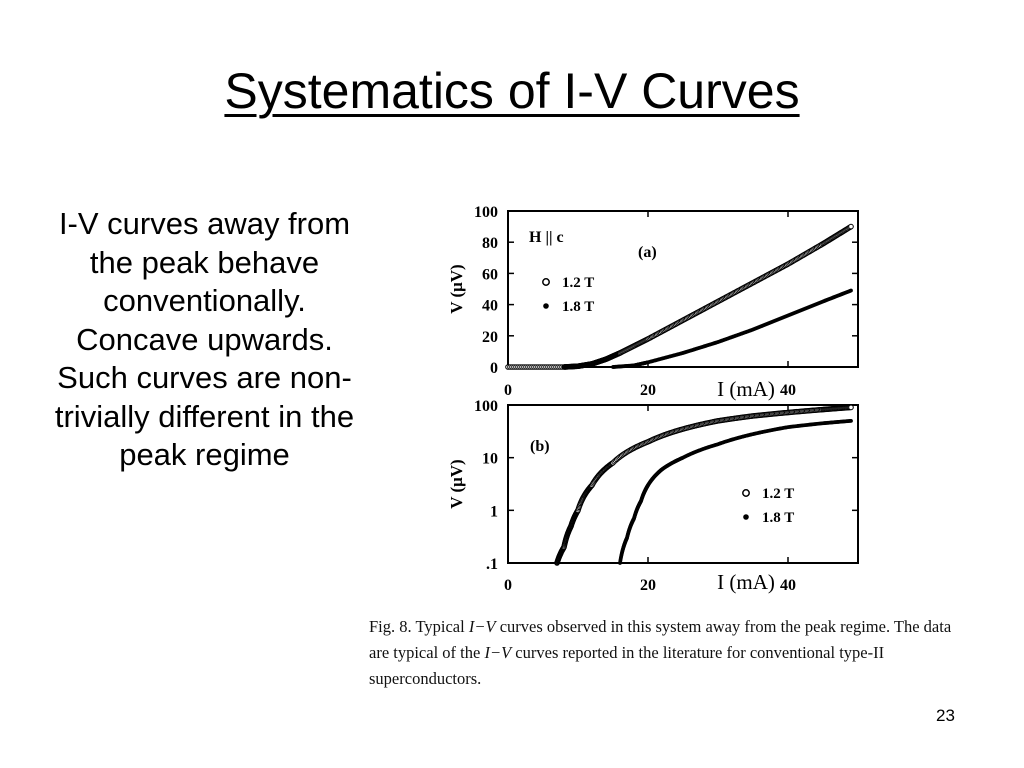 The width and height of the screenshot is (1024, 768). I want to click on y-tick-label: 60, so click(490, 274).